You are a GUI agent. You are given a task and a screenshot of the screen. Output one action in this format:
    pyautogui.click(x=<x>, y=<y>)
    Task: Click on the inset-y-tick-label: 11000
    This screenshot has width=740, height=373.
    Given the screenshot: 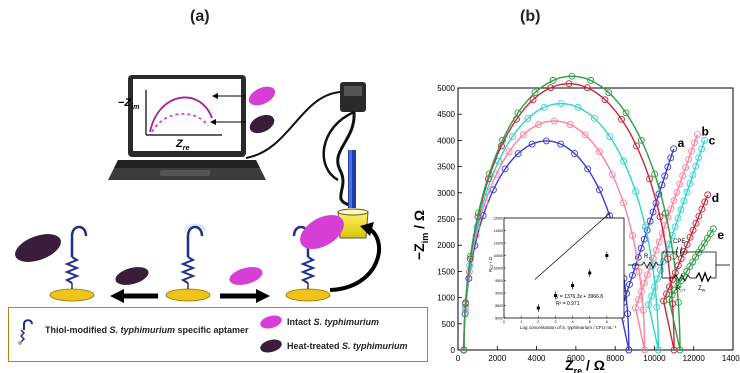 What is the action you would take?
    pyautogui.click(x=499, y=244)
    